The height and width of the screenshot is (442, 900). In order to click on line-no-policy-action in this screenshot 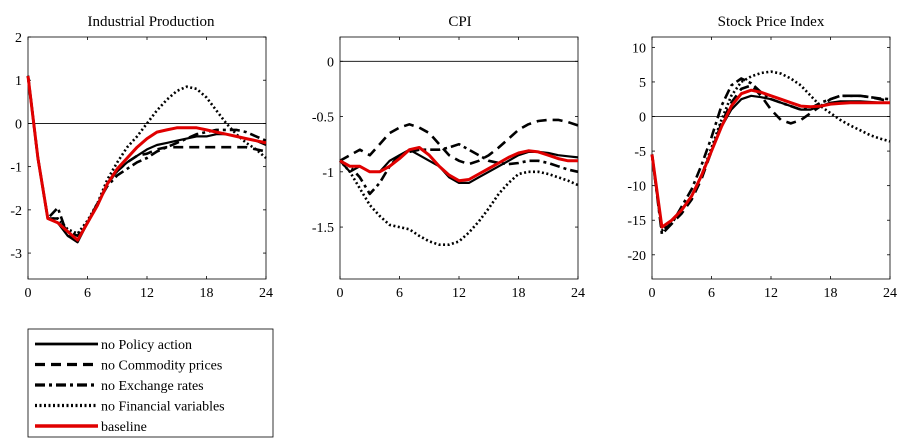, I will do `click(770, 161)`.